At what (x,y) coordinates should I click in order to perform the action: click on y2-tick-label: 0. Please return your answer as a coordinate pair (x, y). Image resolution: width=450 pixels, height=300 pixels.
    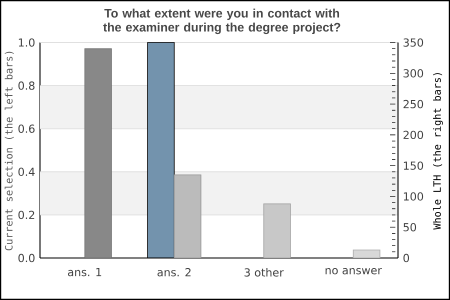
    Looking at the image, I should click on (406, 258).